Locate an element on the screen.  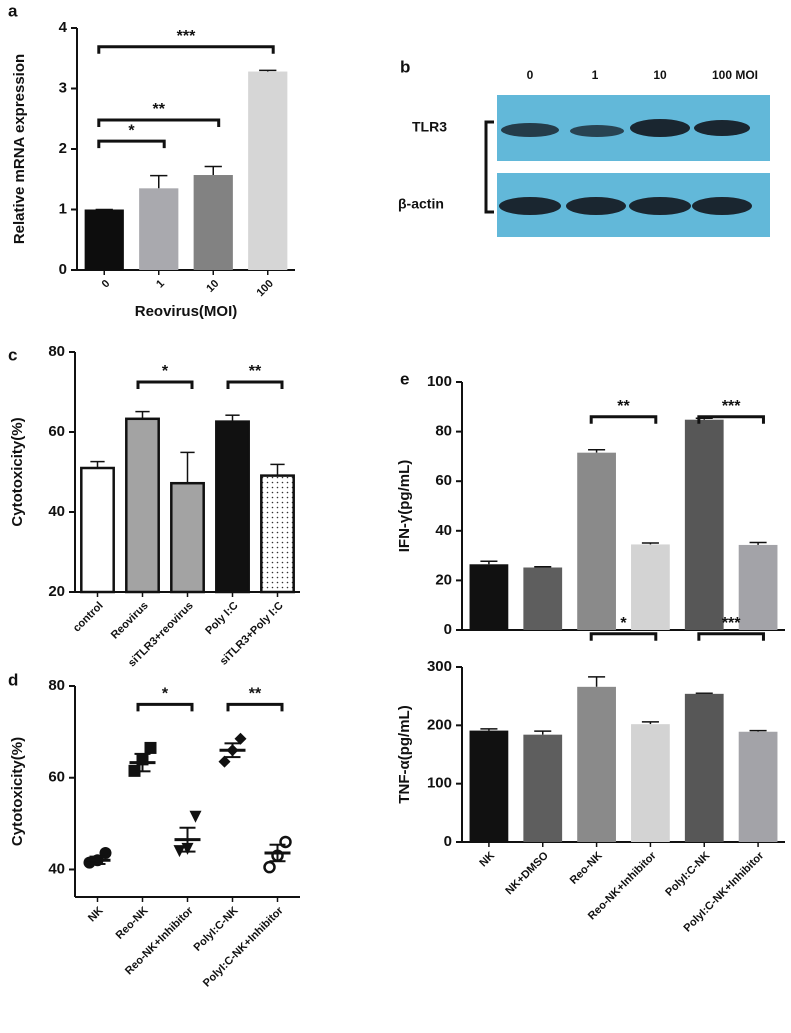
panel-label: d is located at coordinates (13, 679).